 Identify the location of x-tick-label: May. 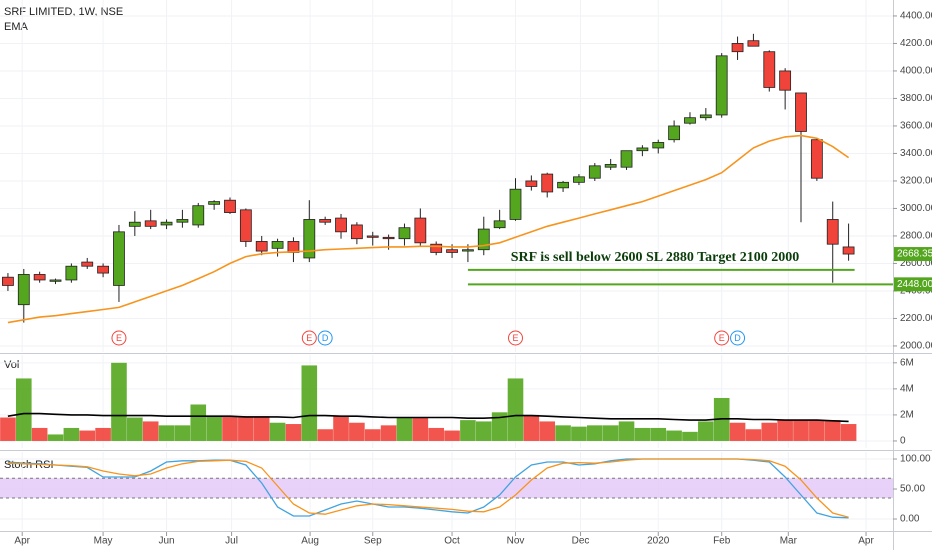
(103, 541).